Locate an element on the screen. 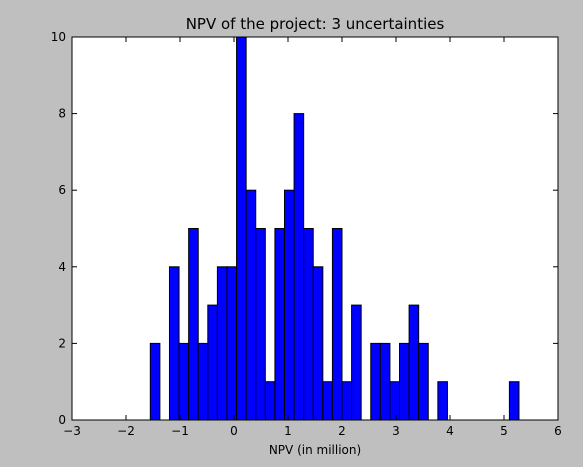 The height and width of the screenshot is (467, 583). x-axis-label: NPV (in million) is located at coordinates (315, 450).